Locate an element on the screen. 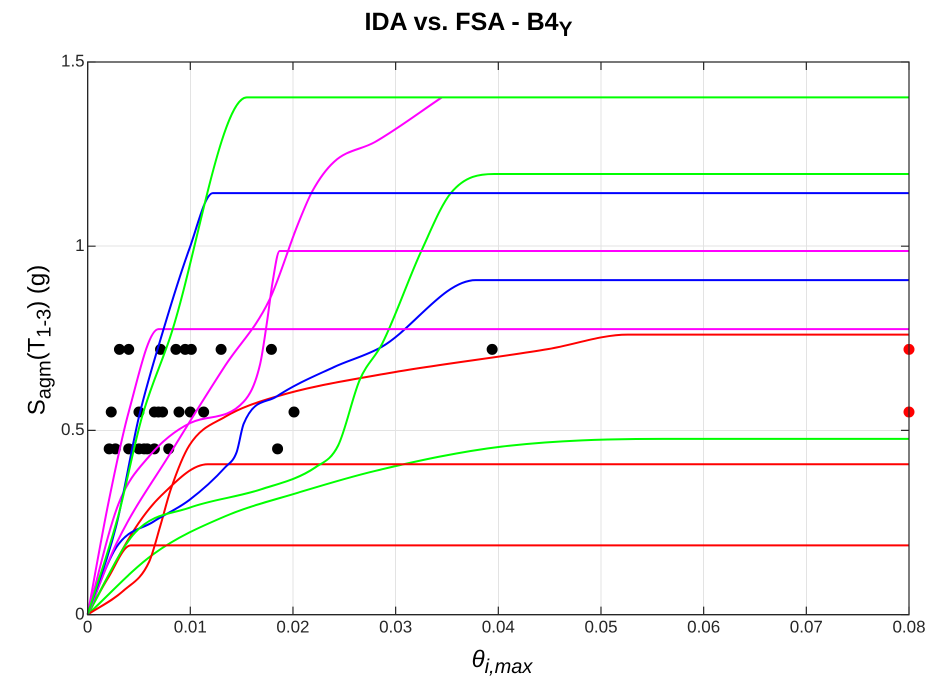 The height and width of the screenshot is (699, 937). x-tick-label: 0.06 is located at coordinates (703, 626).